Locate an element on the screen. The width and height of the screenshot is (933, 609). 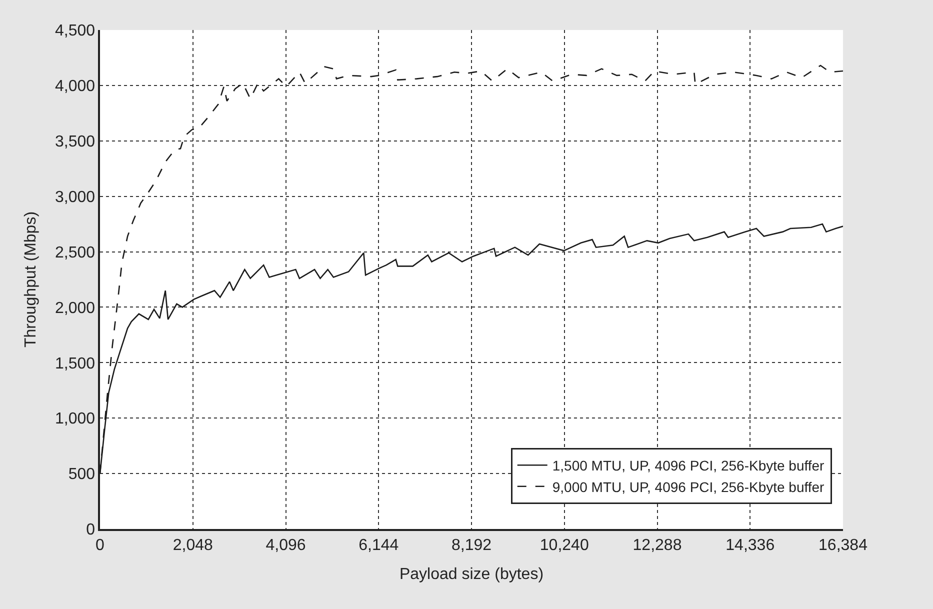
x-tick-label: 16,384 is located at coordinates (843, 545).